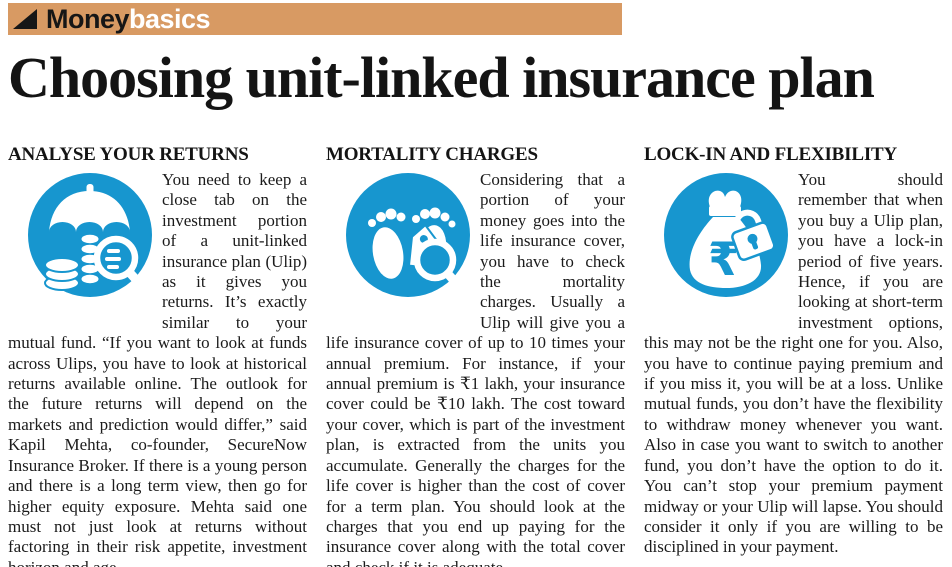  Describe the element at coordinates (432, 154) in the screenshot. I see `column-heading: MORTALITY CHARGES` at that location.